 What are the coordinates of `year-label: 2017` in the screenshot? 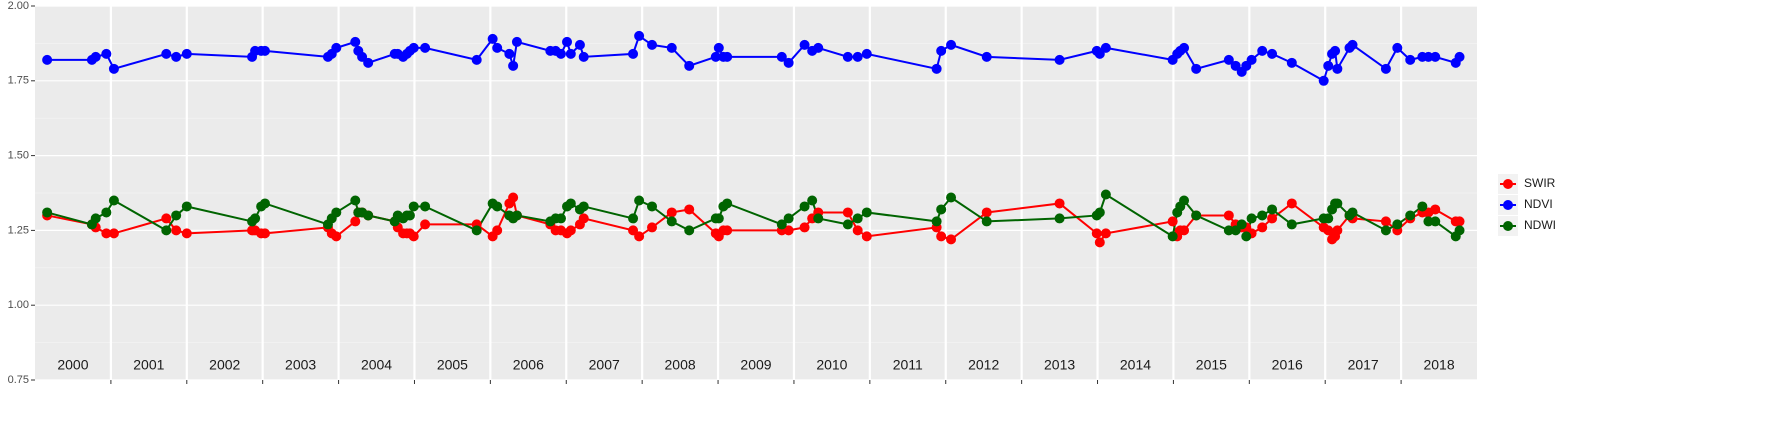 It's located at (1363, 365).